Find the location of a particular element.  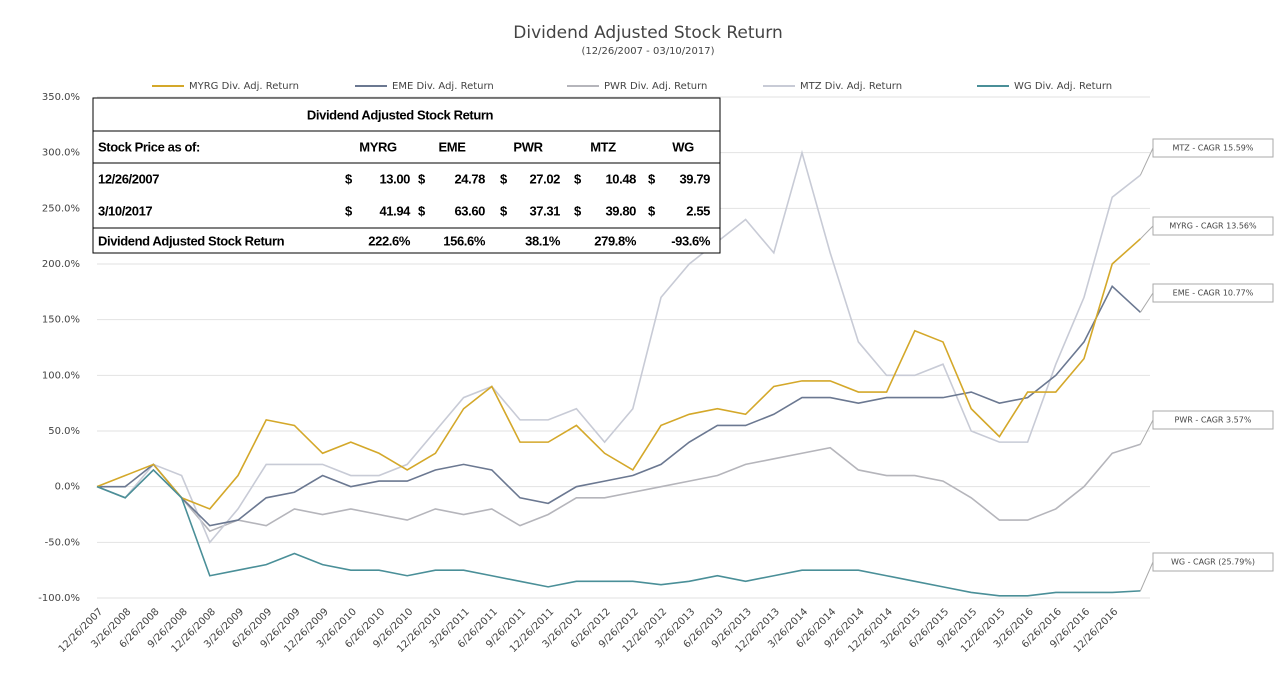

y-tick-label: 350.0% is located at coordinates (61, 97).